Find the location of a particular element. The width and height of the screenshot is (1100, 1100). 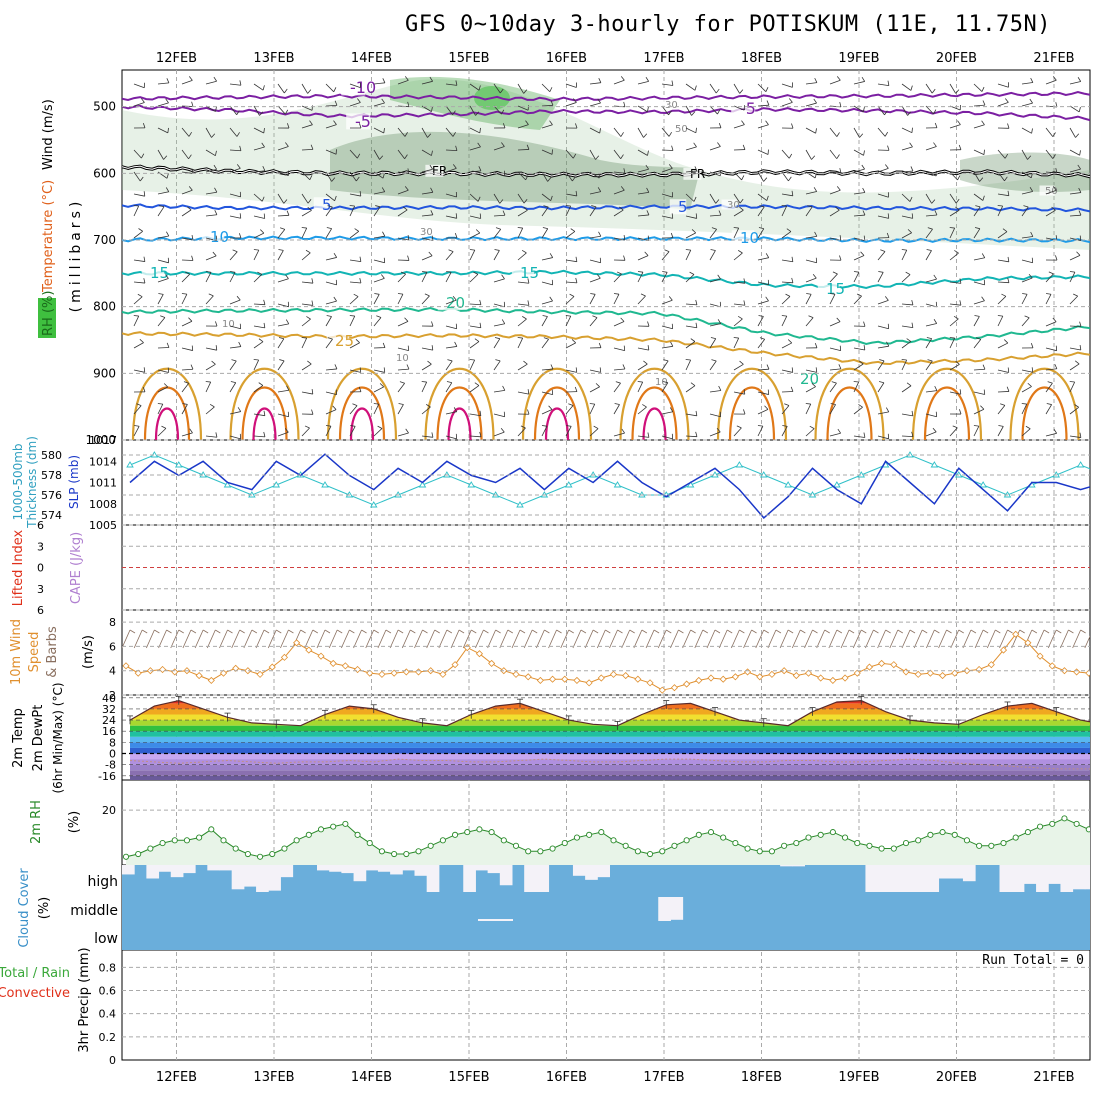

temp-axis-label: 2m Temp 2m DewPt (6hr Min/Max) (°C) is located at coordinates (38, 737).